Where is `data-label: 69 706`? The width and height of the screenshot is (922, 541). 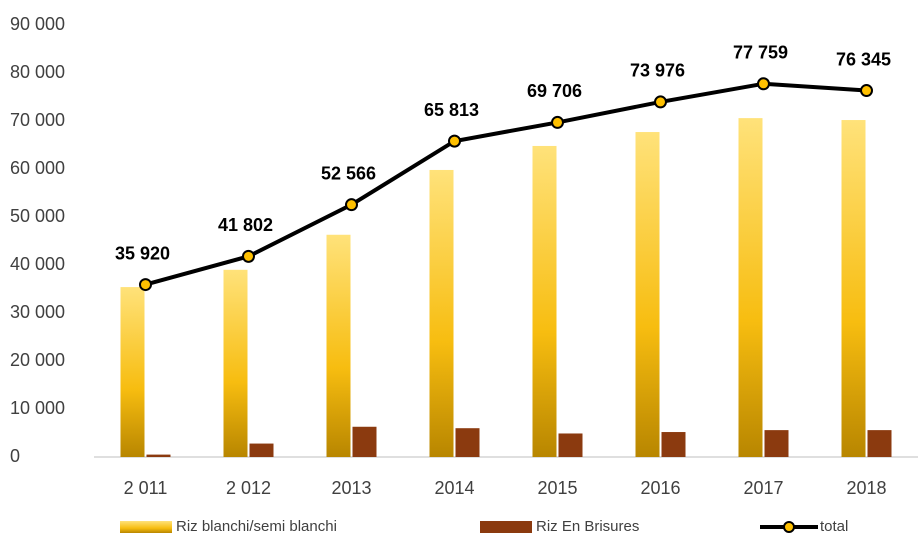
data-label: 69 706 is located at coordinates (554, 91).